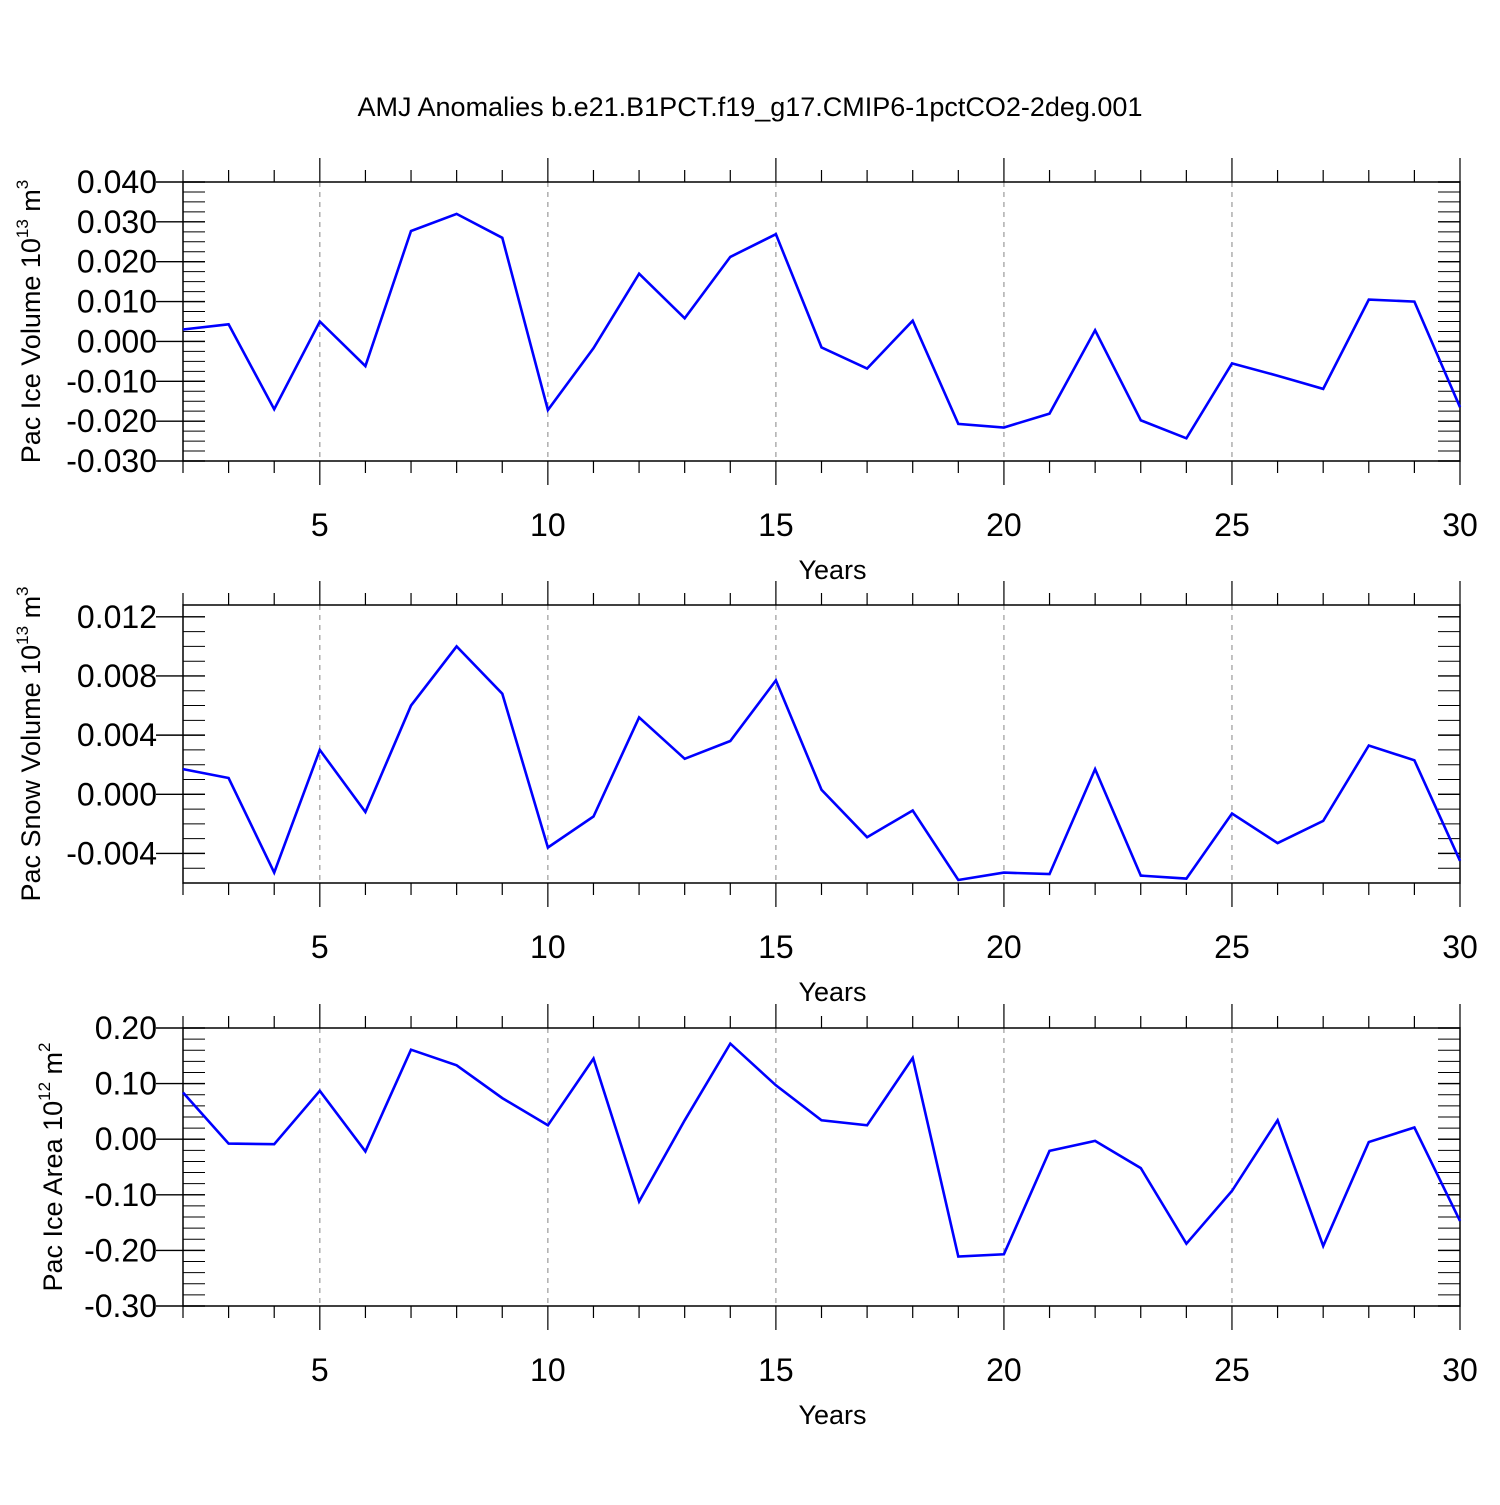 The image size is (1500, 1505). Describe the element at coordinates (111, 421) in the screenshot. I see `y-tick-label: -0.020` at that location.